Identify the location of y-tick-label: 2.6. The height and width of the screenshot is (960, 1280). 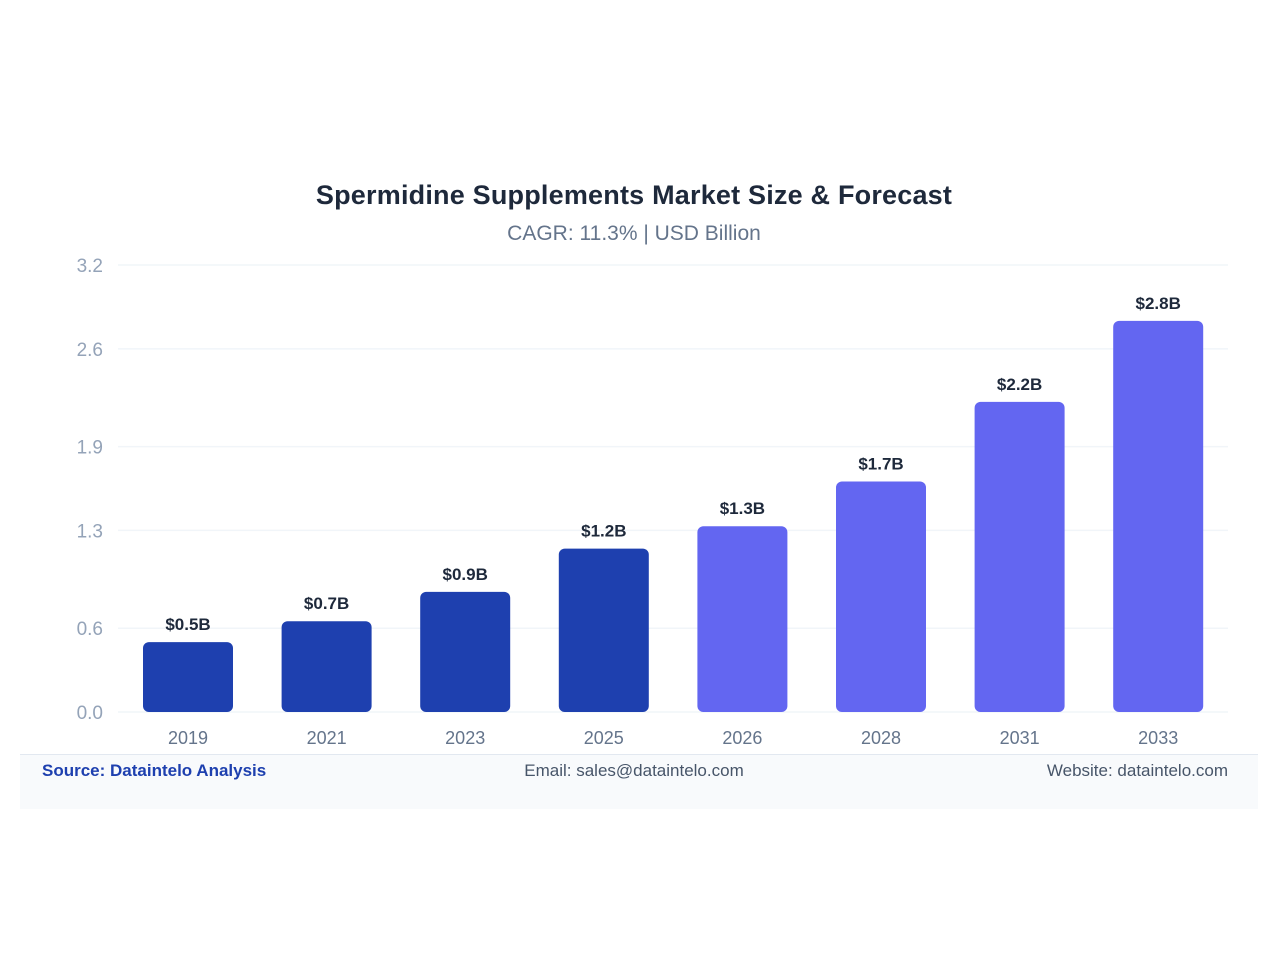
(90, 350).